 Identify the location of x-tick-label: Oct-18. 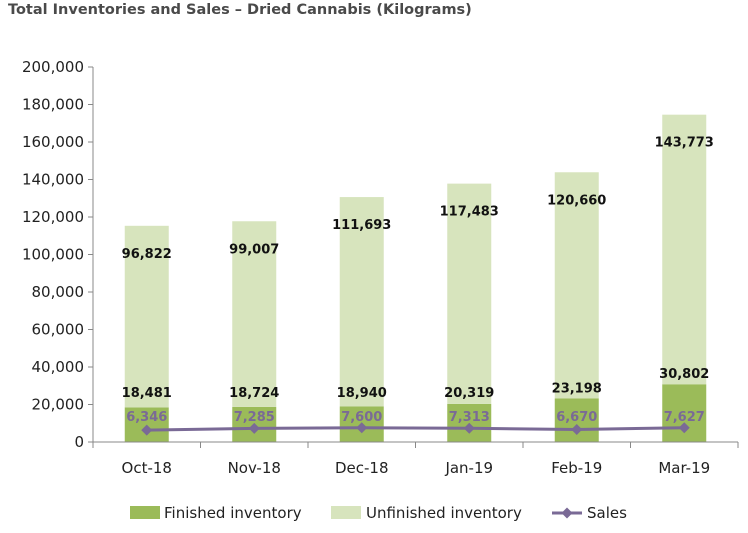
(147, 468).